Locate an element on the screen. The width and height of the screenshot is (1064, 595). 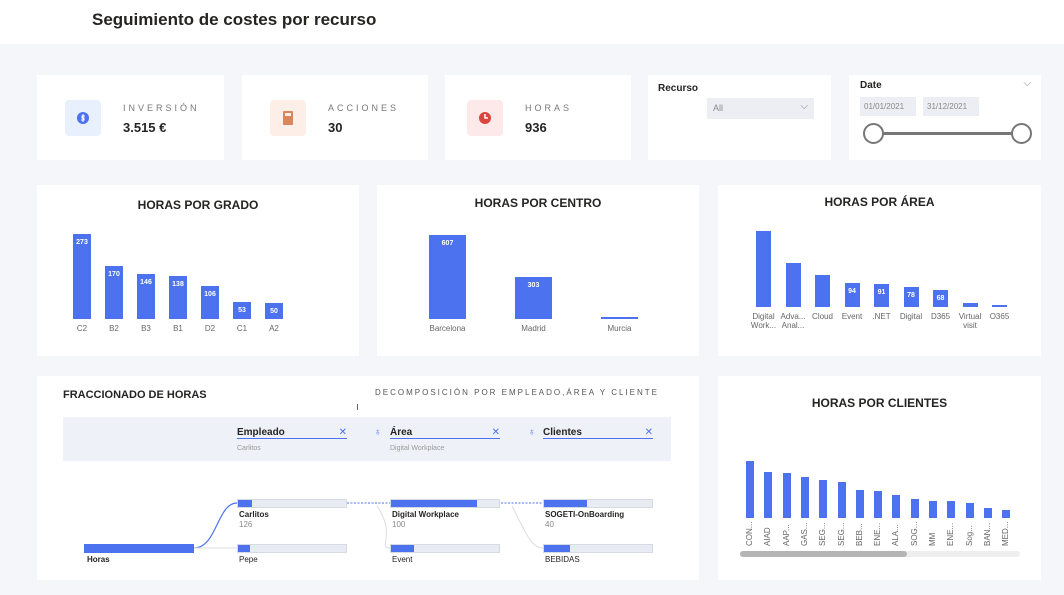
node-value: 40 is located at coordinates (549, 524).